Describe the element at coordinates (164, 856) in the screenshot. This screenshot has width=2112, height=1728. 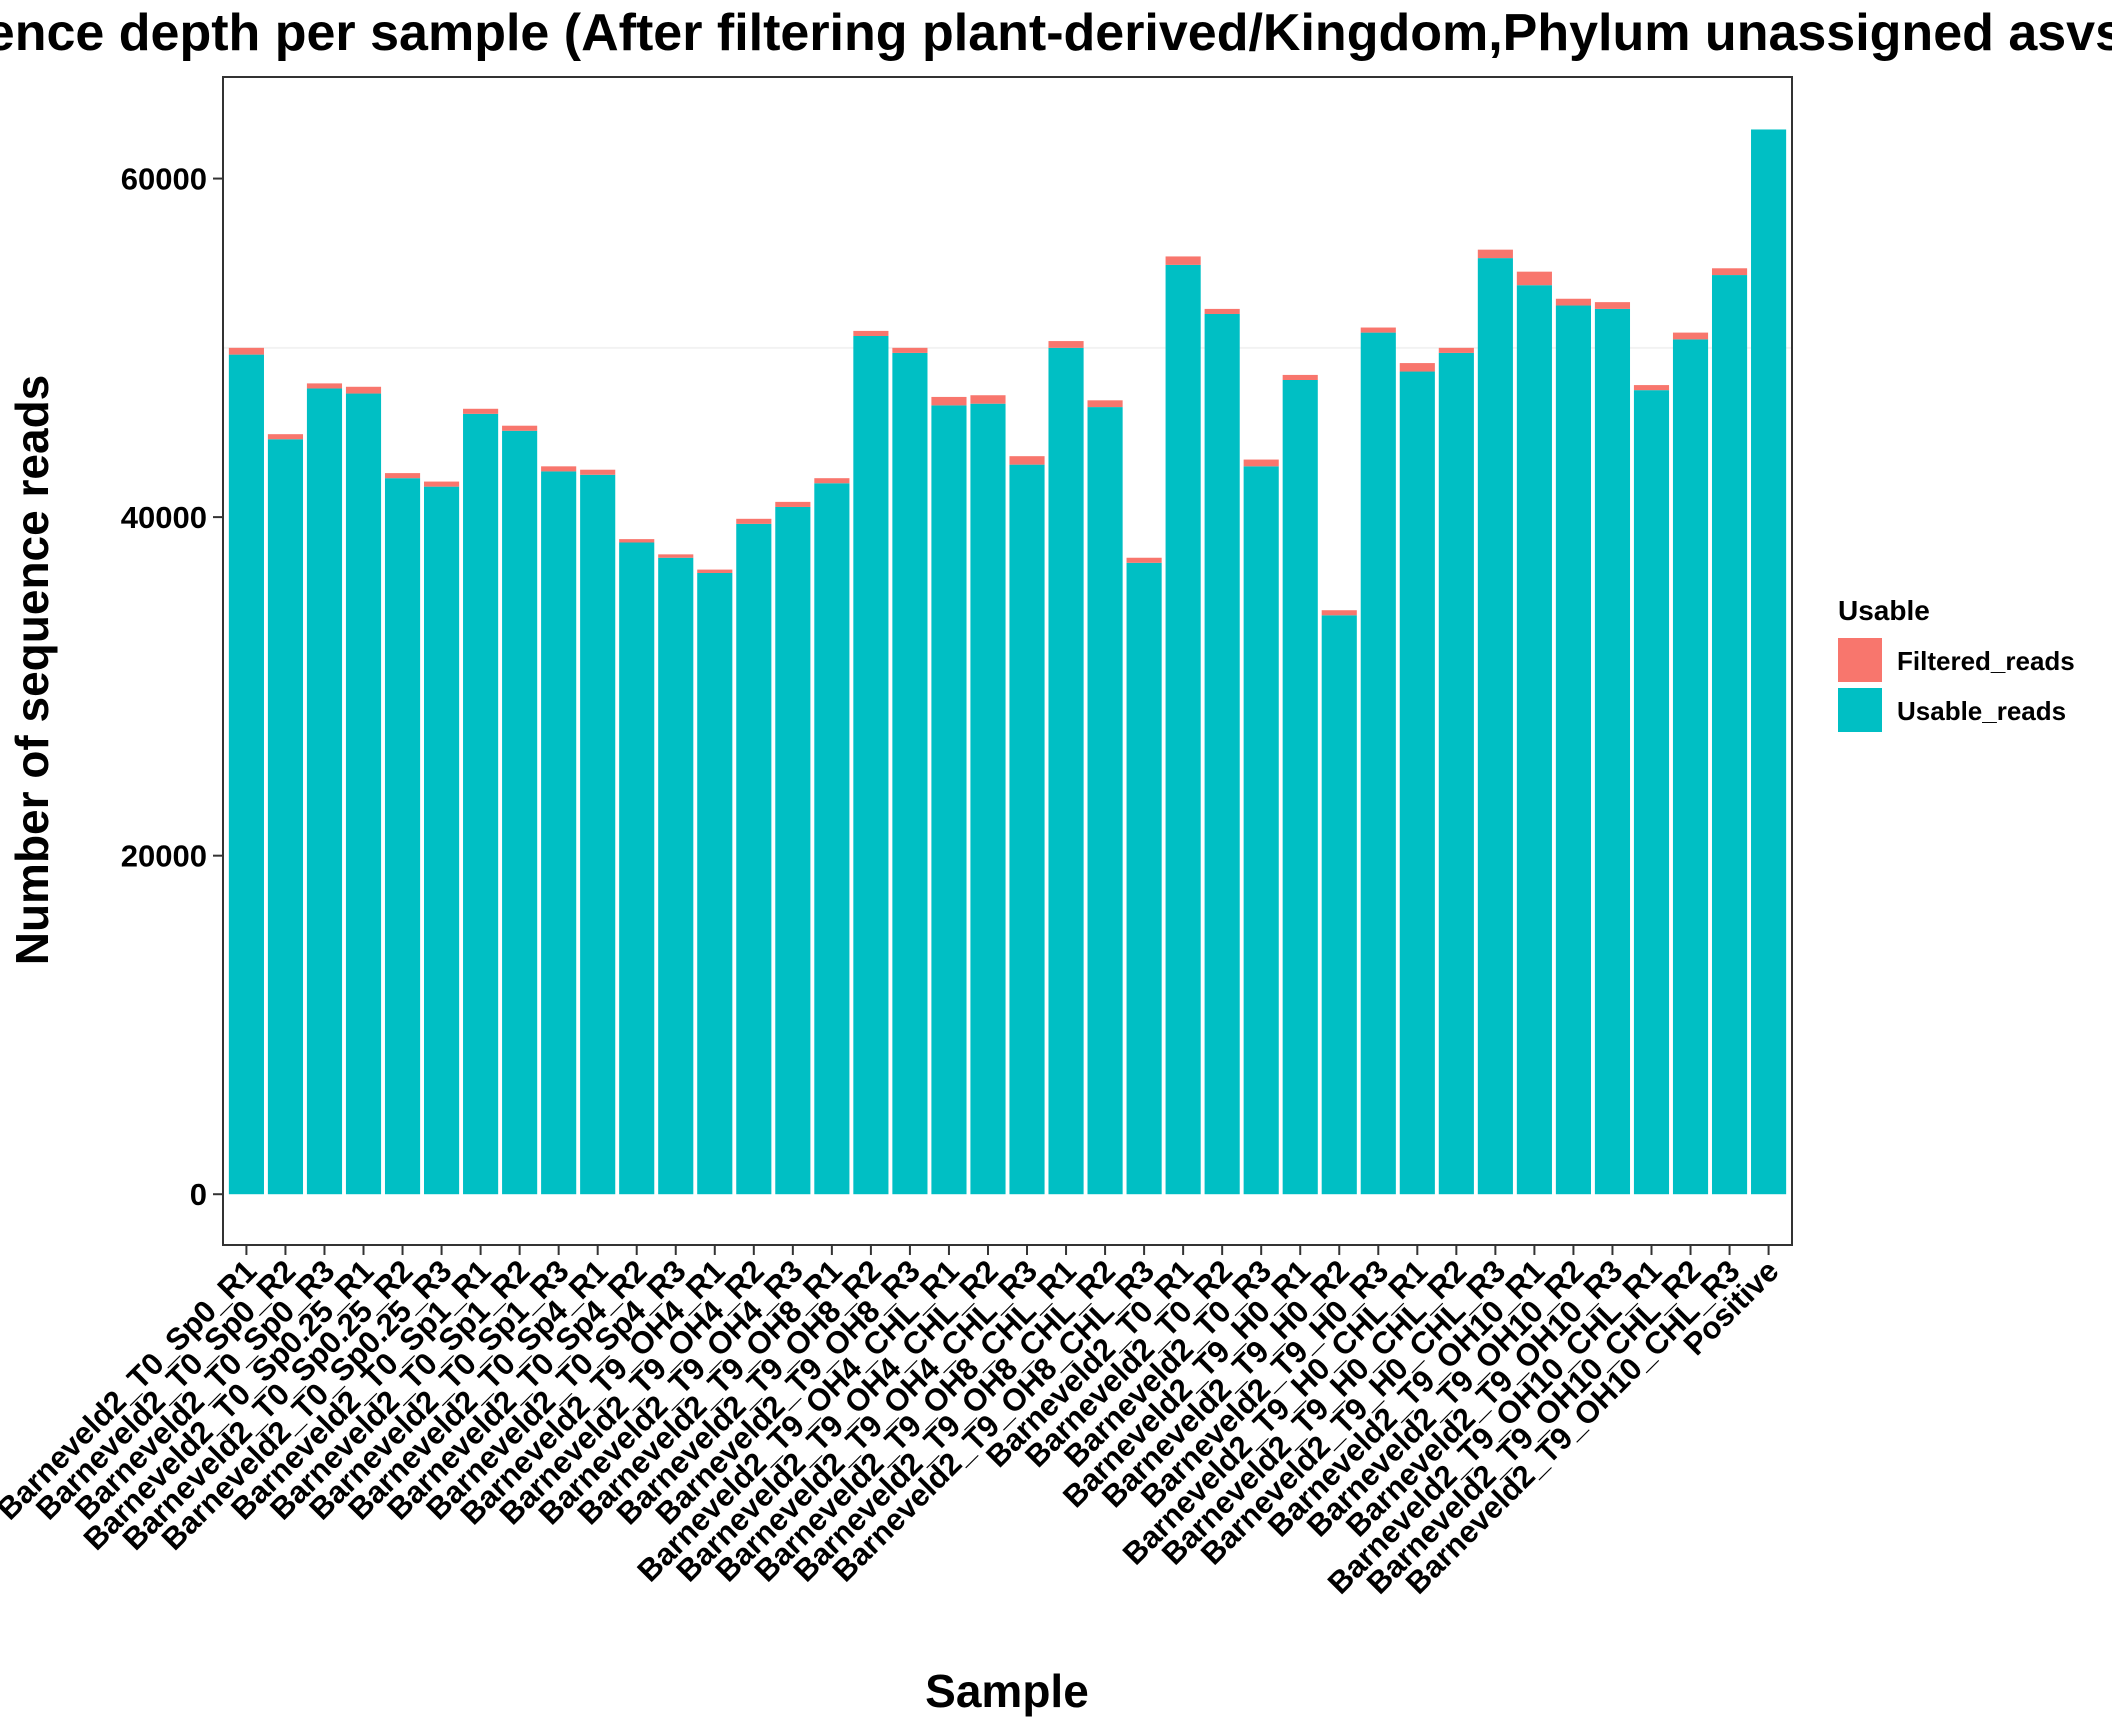
I see `y-tick-label: 20000` at that location.